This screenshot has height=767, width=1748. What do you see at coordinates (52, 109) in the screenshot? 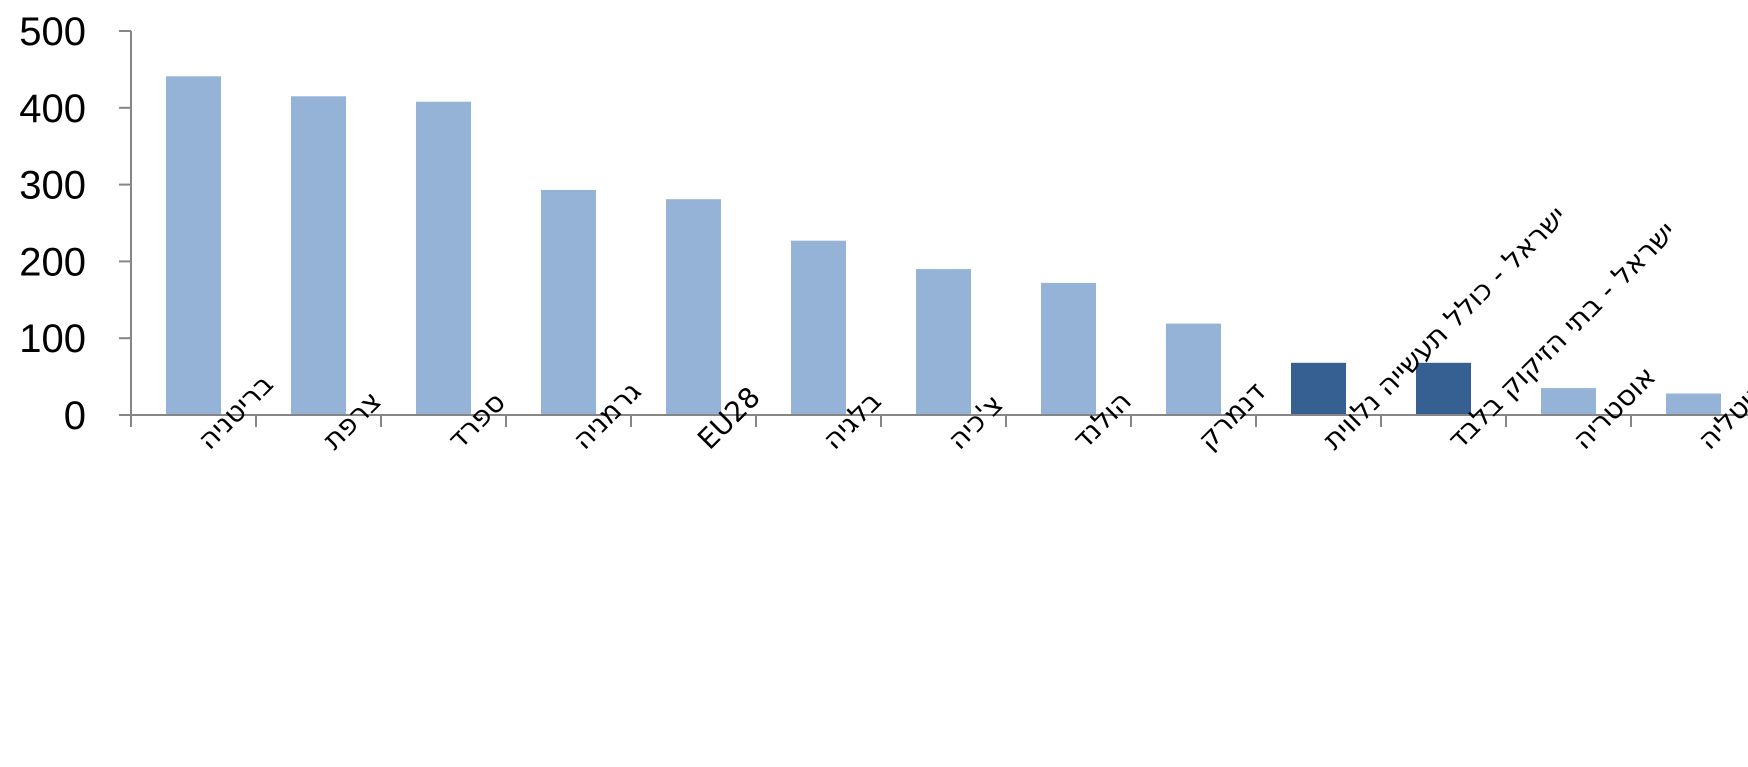
I see `y-tick-label: 400` at bounding box center [52, 109].